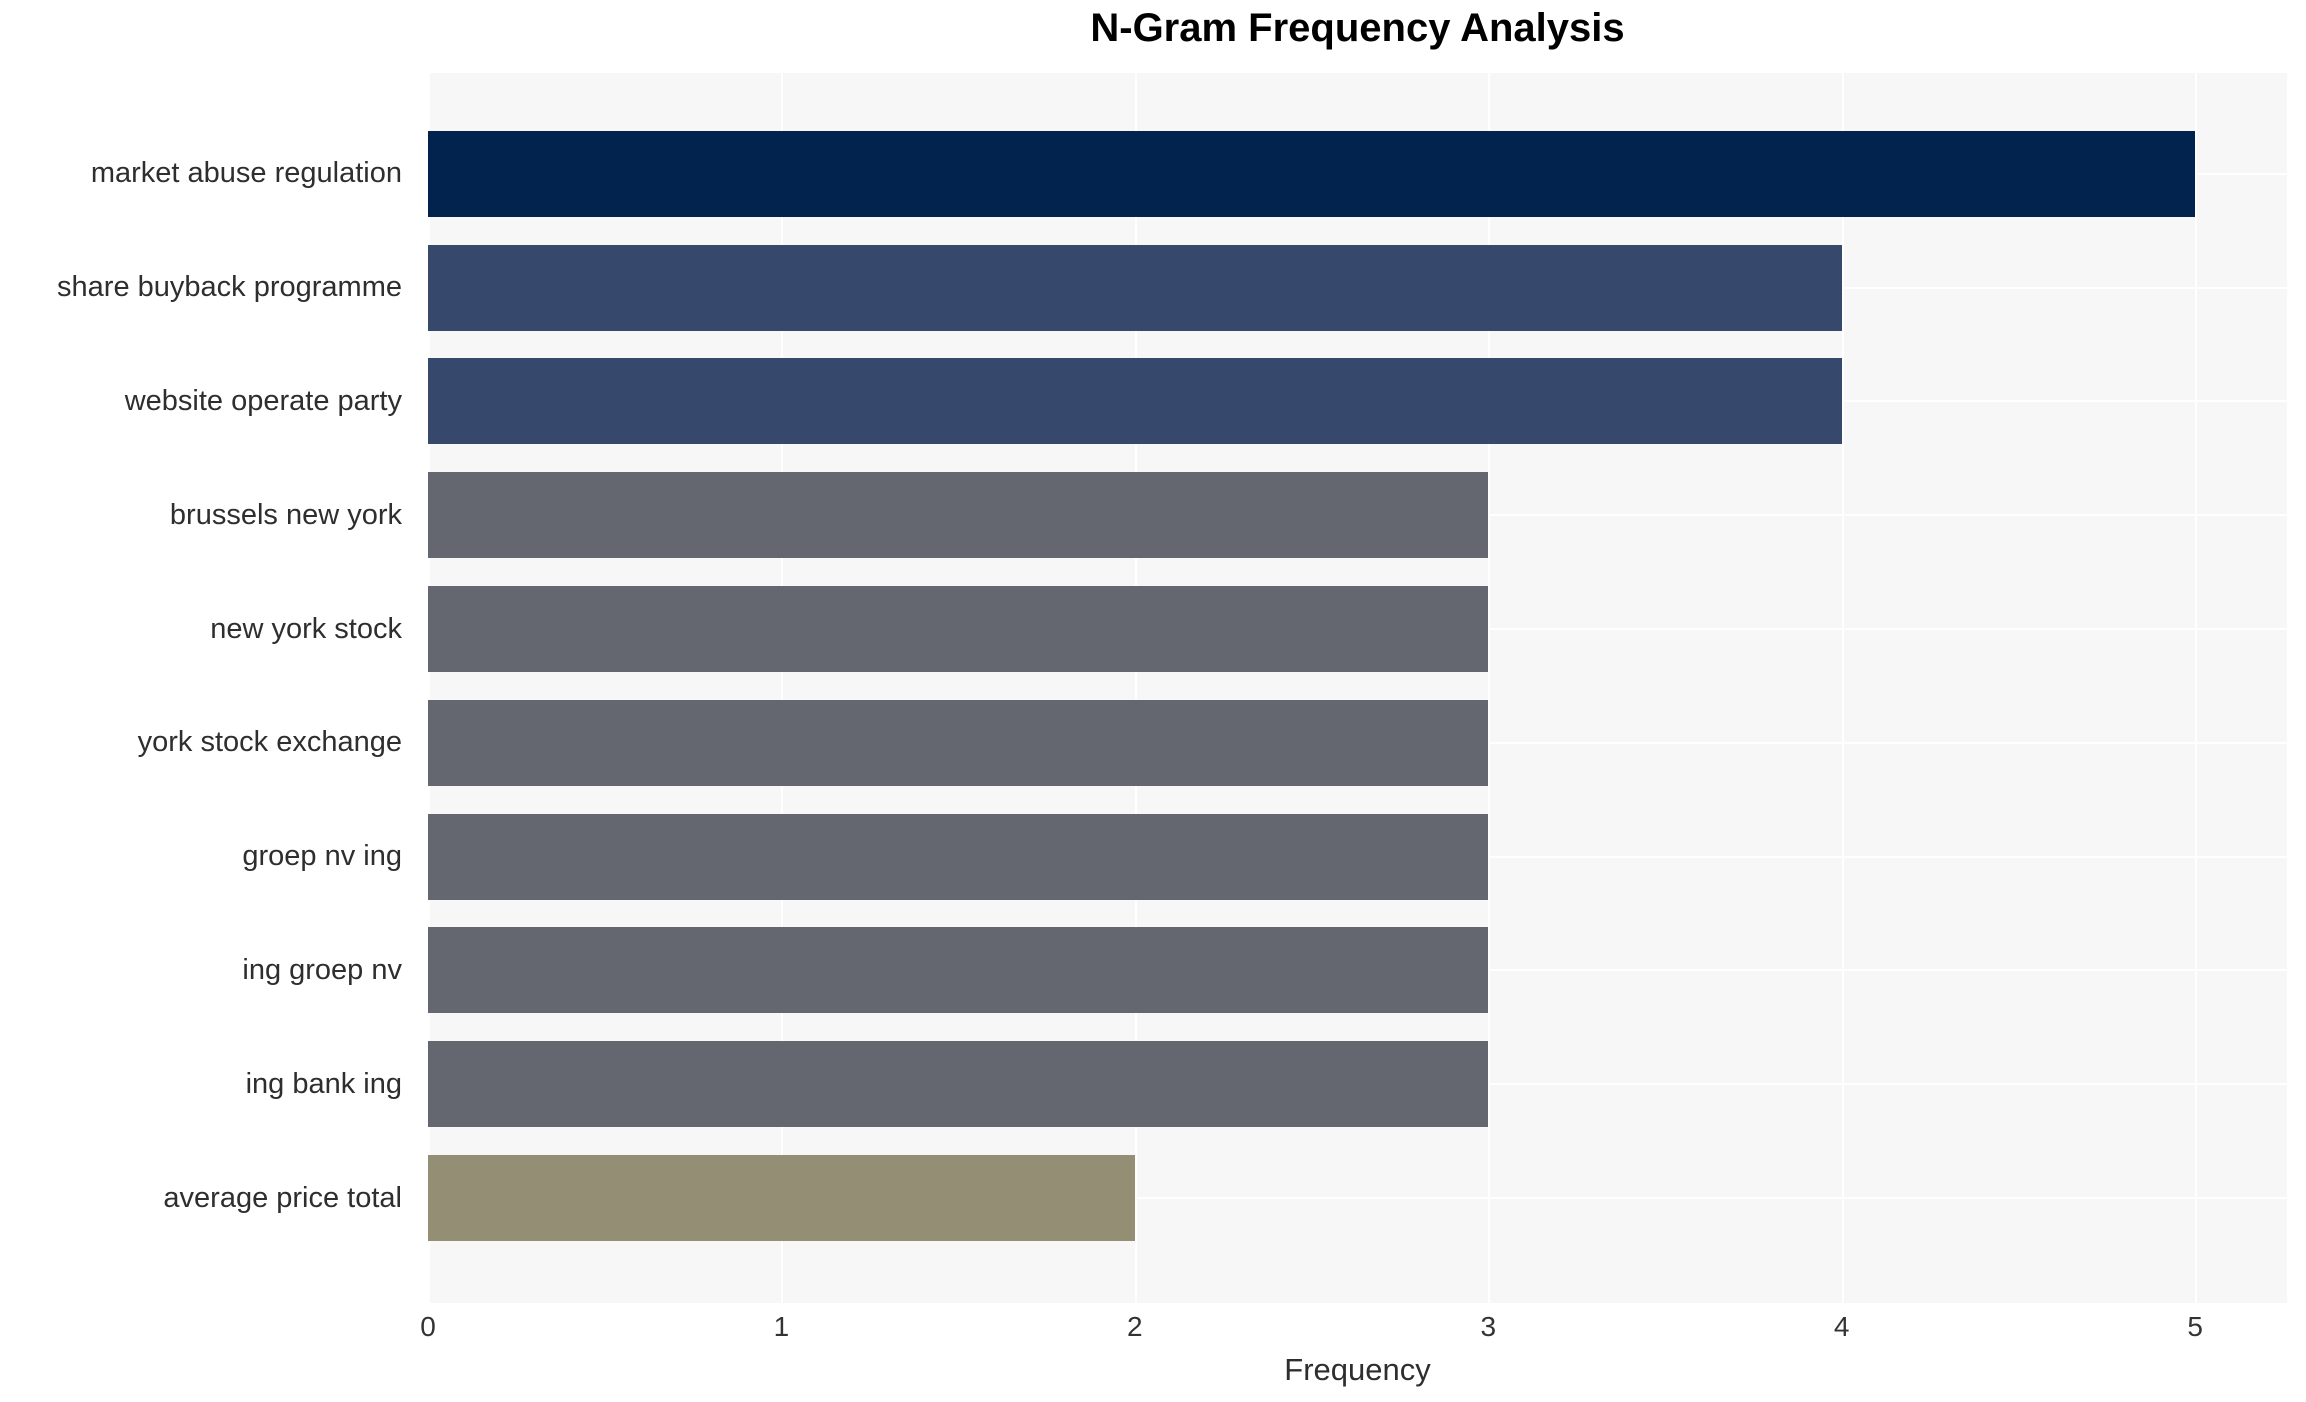 This screenshot has height=1402, width=2306. What do you see at coordinates (1841, 1326) in the screenshot?
I see `x-tick-label: 4` at bounding box center [1841, 1326].